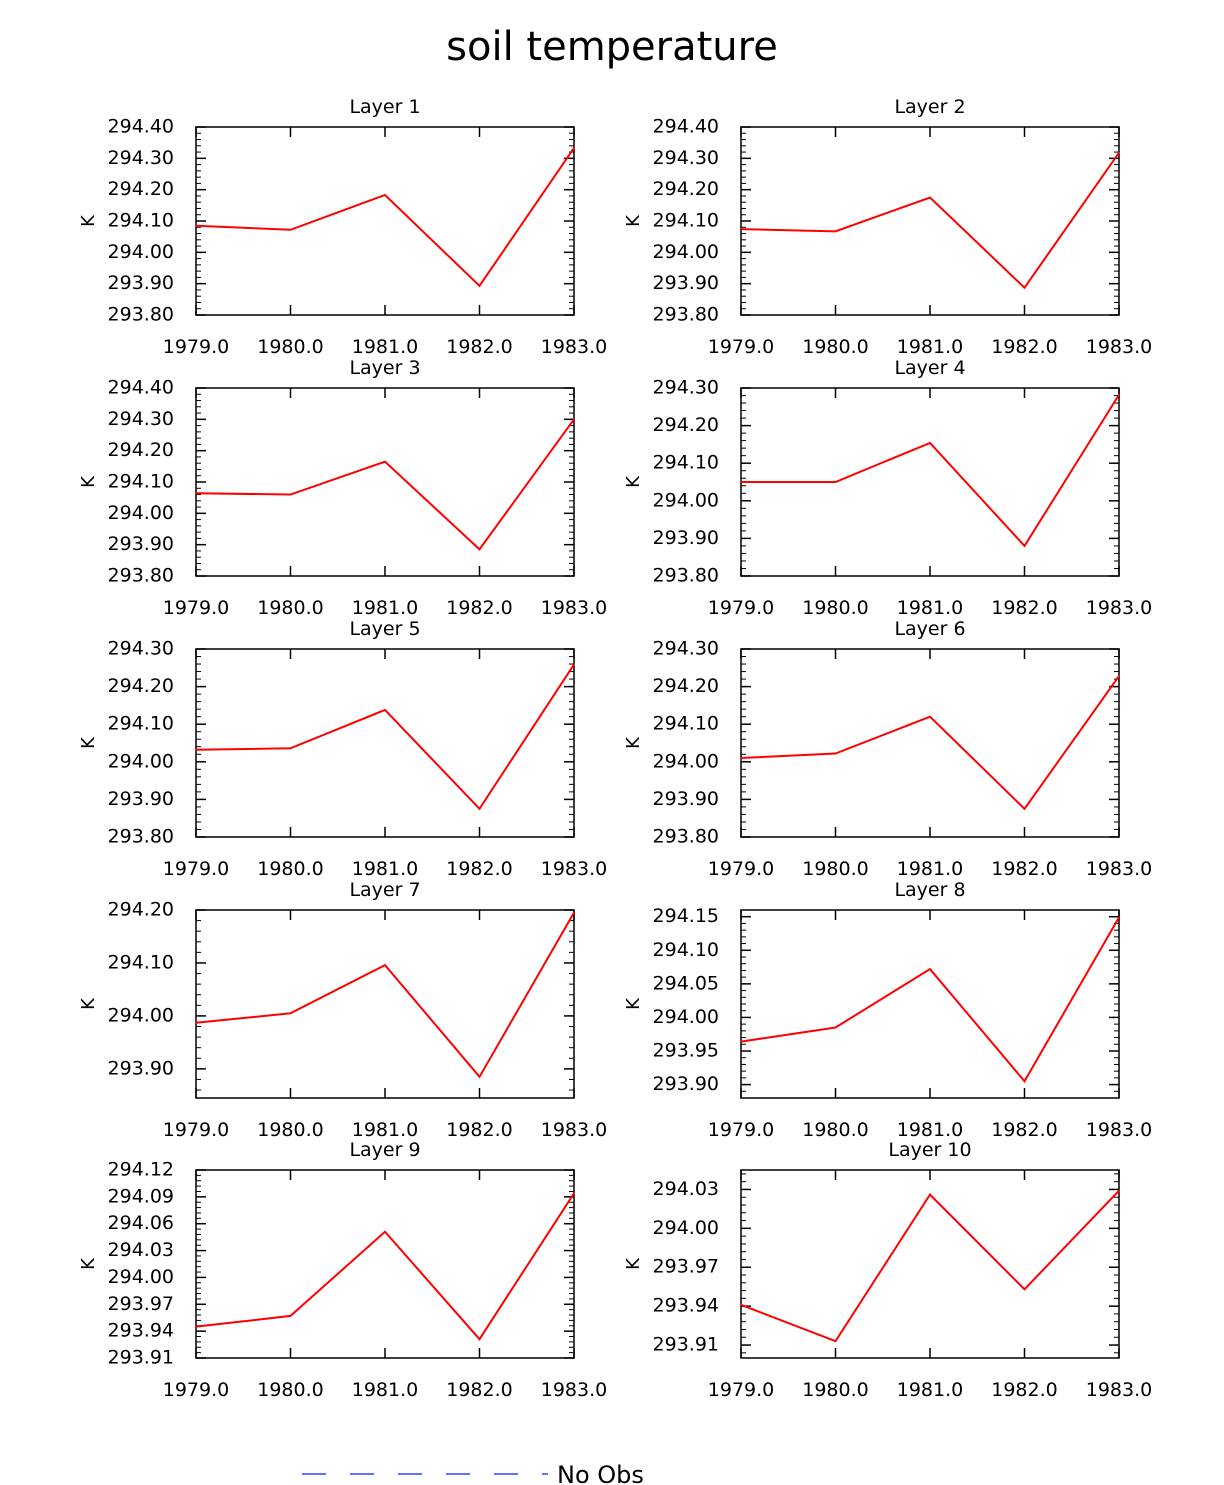 The image size is (1224, 1485). What do you see at coordinates (141, 1304) in the screenshot?
I see `y-tick-label: 293.97` at bounding box center [141, 1304].